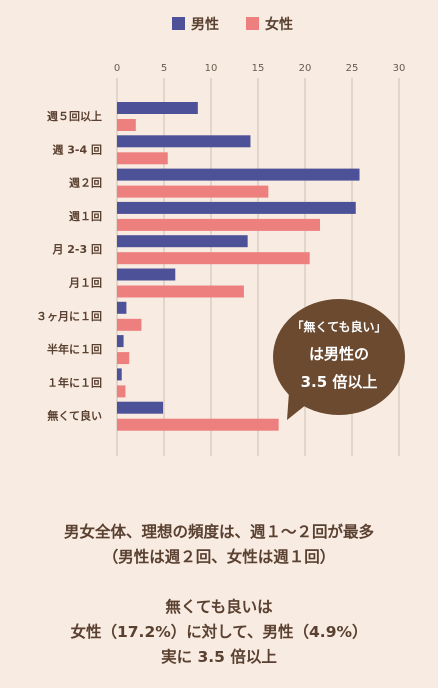  Describe the element at coordinates (74, 349) in the screenshot. I see `category-label: 半年に１回` at that location.